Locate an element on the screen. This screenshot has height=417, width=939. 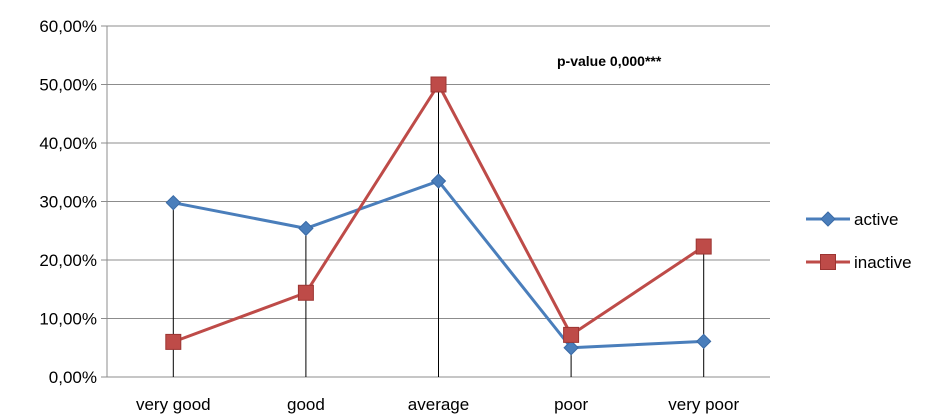
y-tick-label: 30,00% is located at coordinates (68, 202).